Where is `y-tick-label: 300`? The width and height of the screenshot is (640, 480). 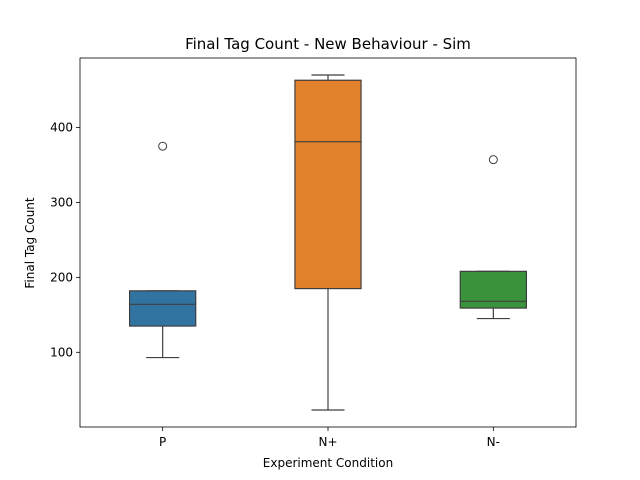
y-tick-label: 300 is located at coordinates (61, 202).